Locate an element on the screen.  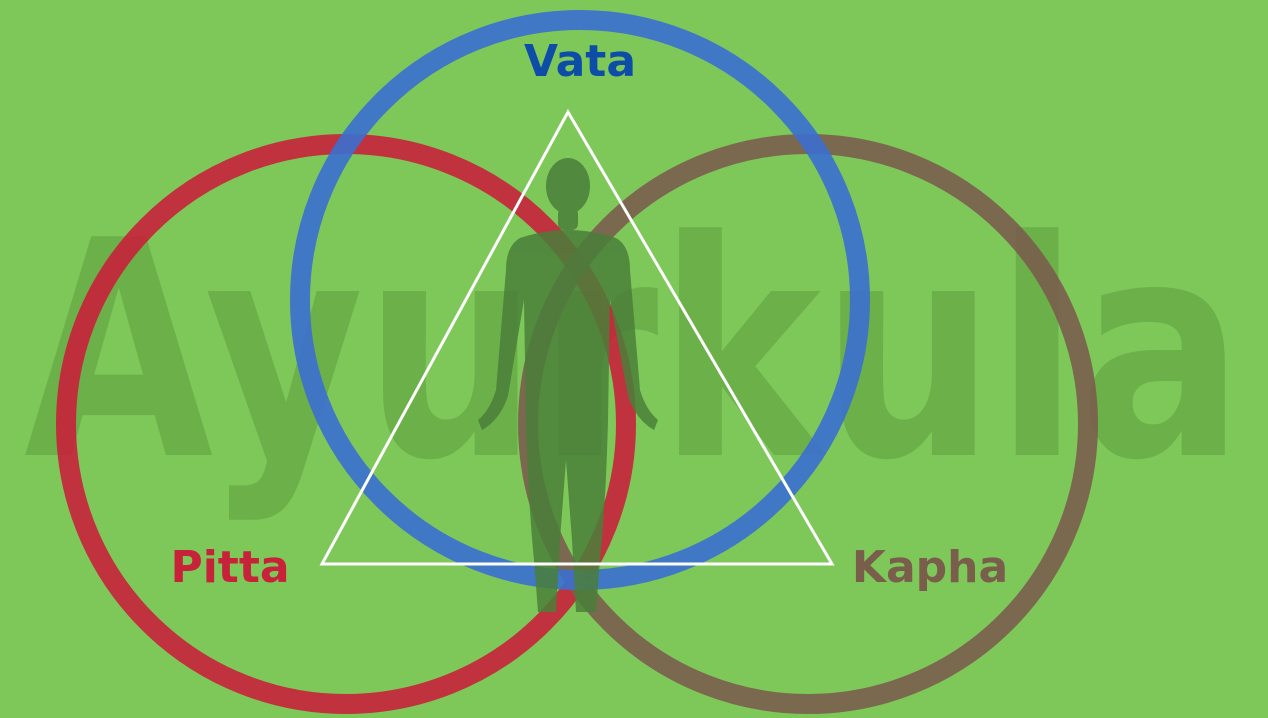
vata-label: Vata is located at coordinates (580, 61).